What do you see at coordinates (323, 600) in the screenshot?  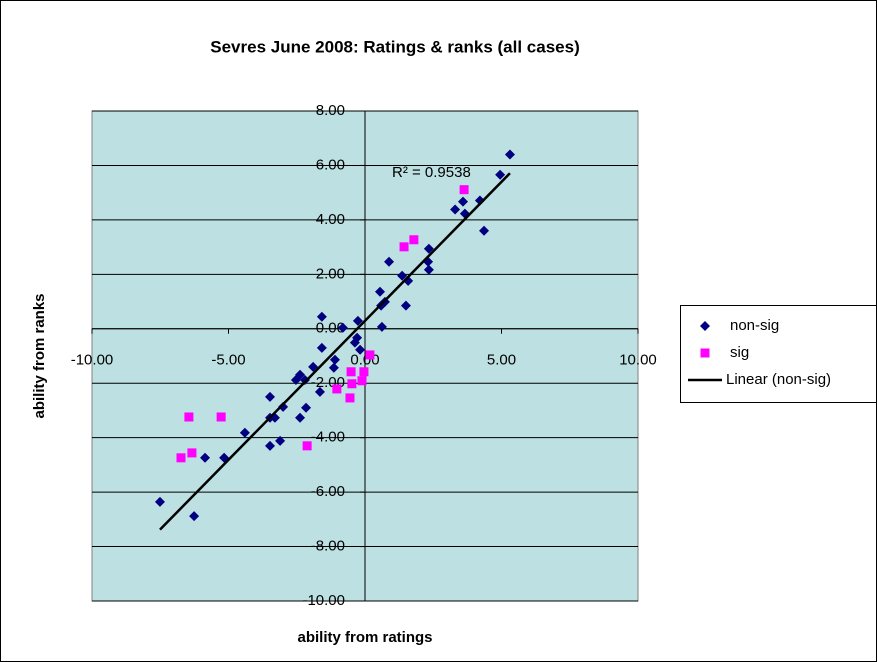 I see `y-tick-label: -10.00` at bounding box center [323, 600].